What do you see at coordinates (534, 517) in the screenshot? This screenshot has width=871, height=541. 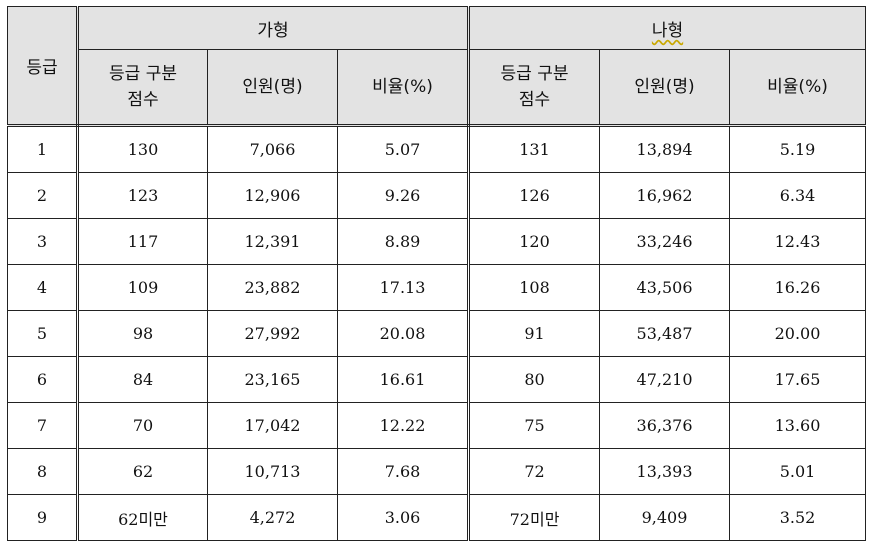 I see `b-score-cell: 72미만` at bounding box center [534, 517].